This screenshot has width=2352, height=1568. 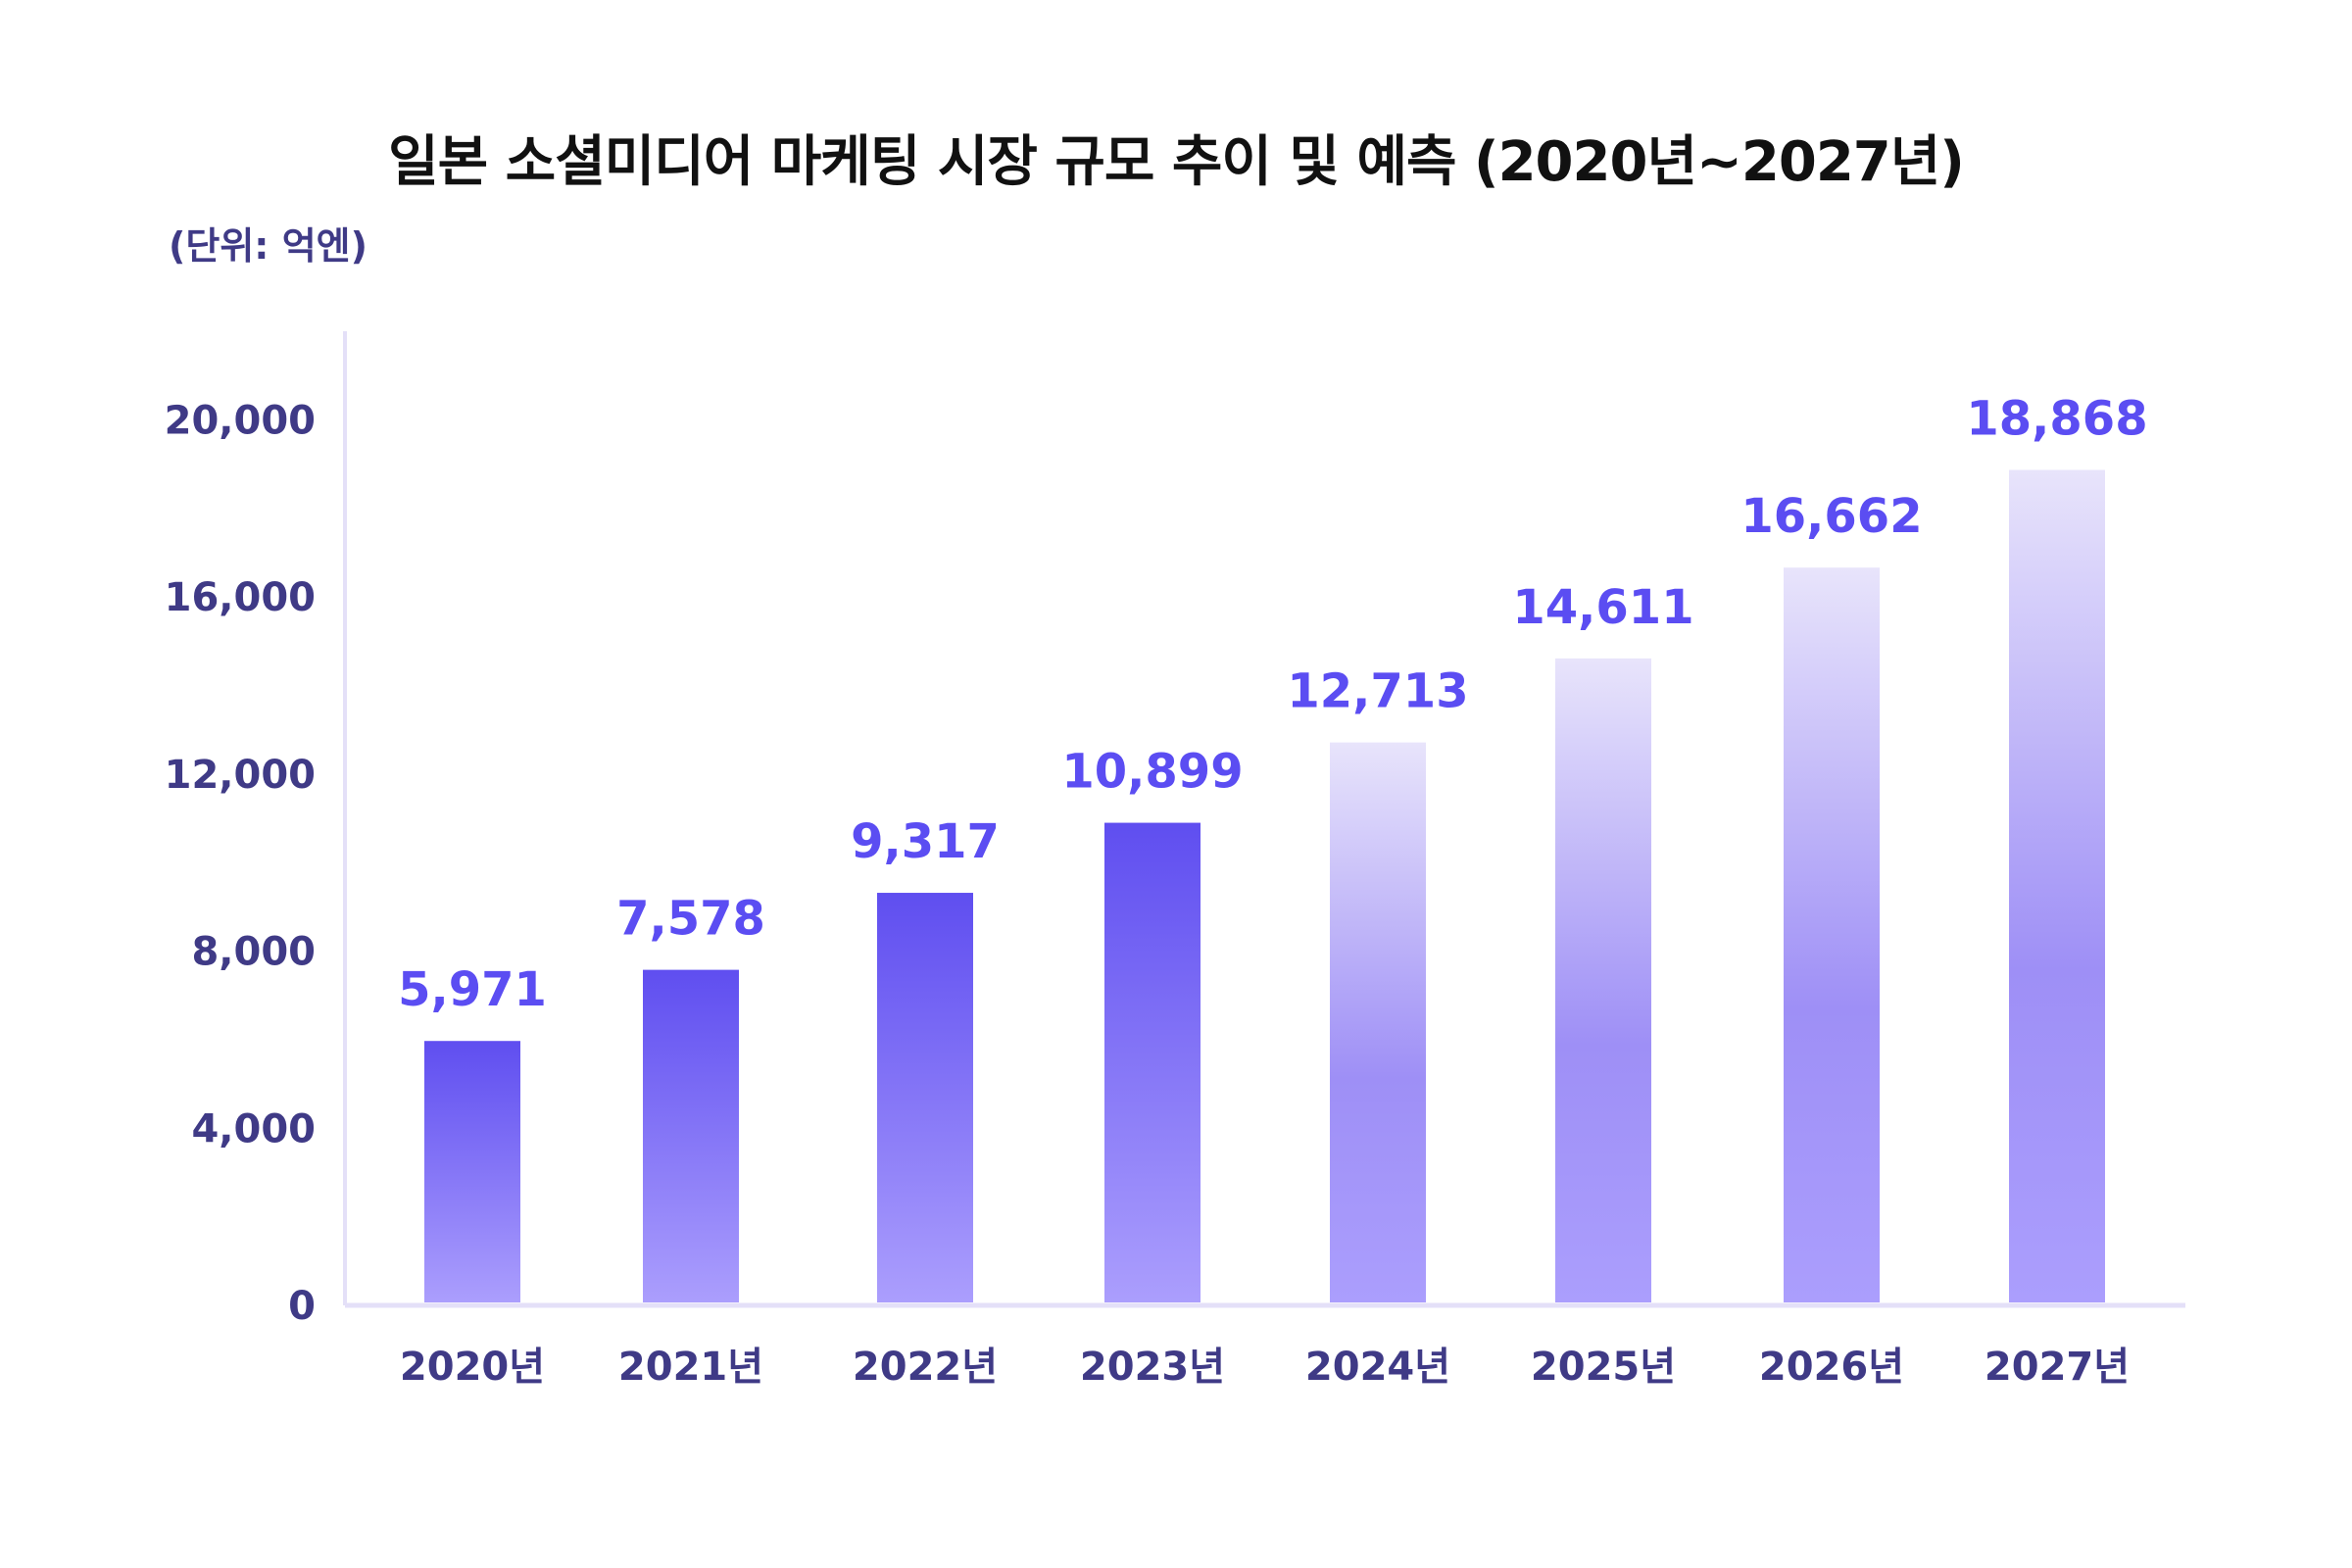 I want to click on x-tick-label: 2027년, so click(x=2057, y=1367).